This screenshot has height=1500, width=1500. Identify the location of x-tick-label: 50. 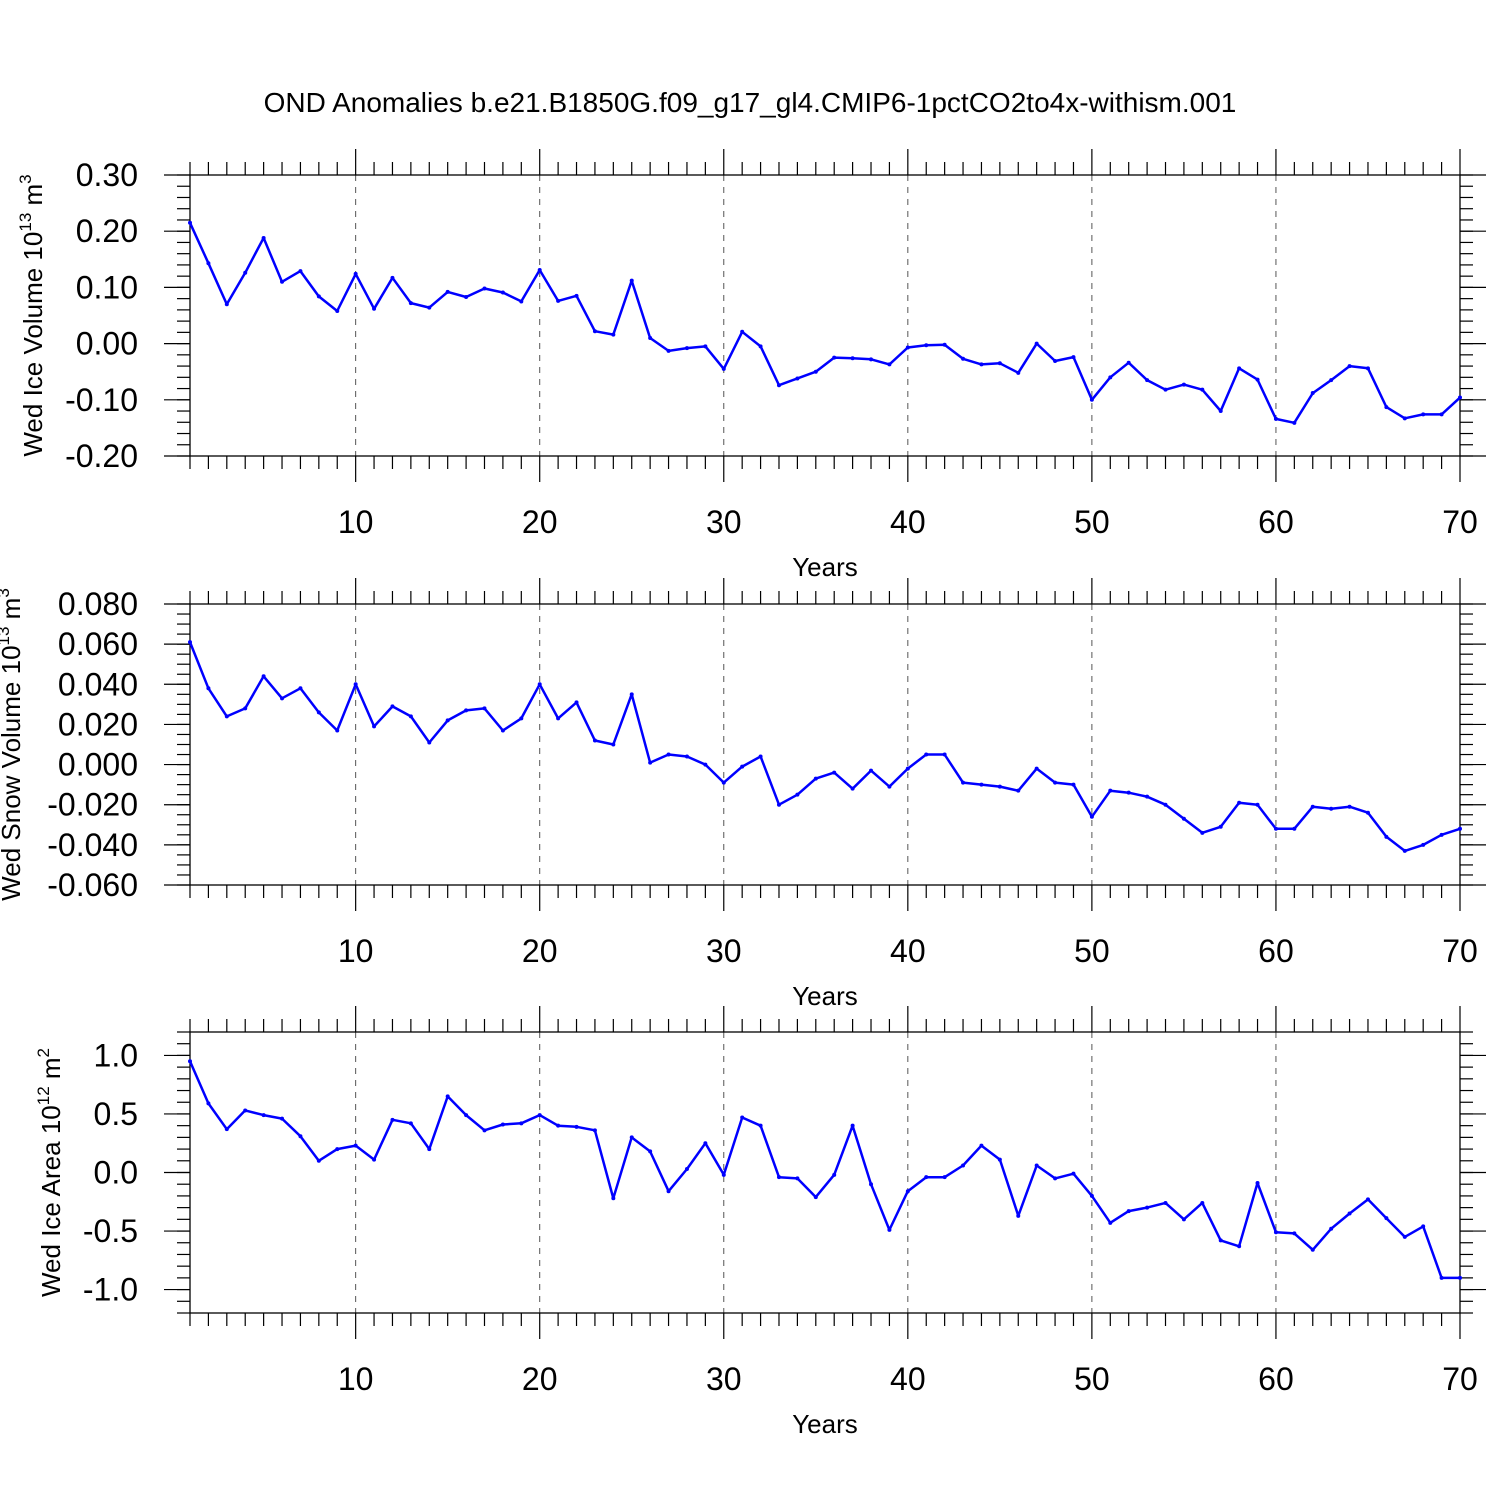
(1092, 522).